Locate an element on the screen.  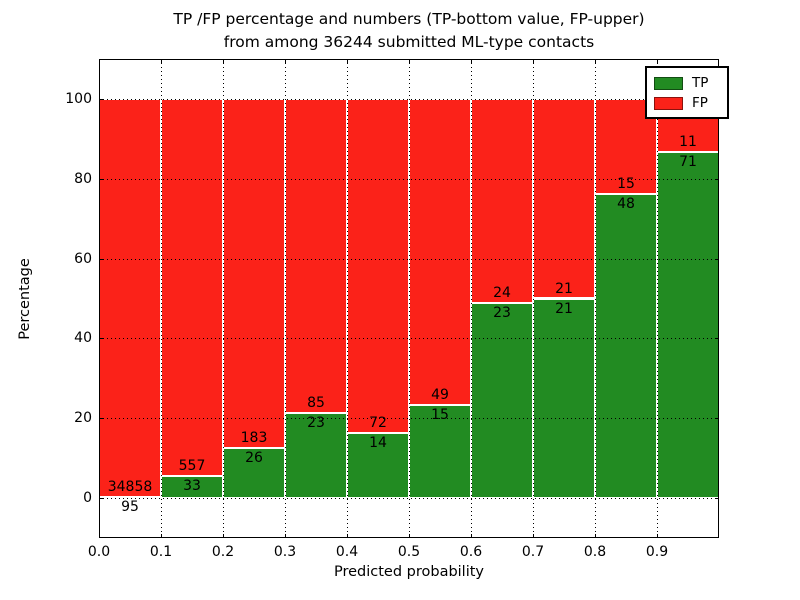
legend-label-tp: TP is located at coordinates (700, 83).